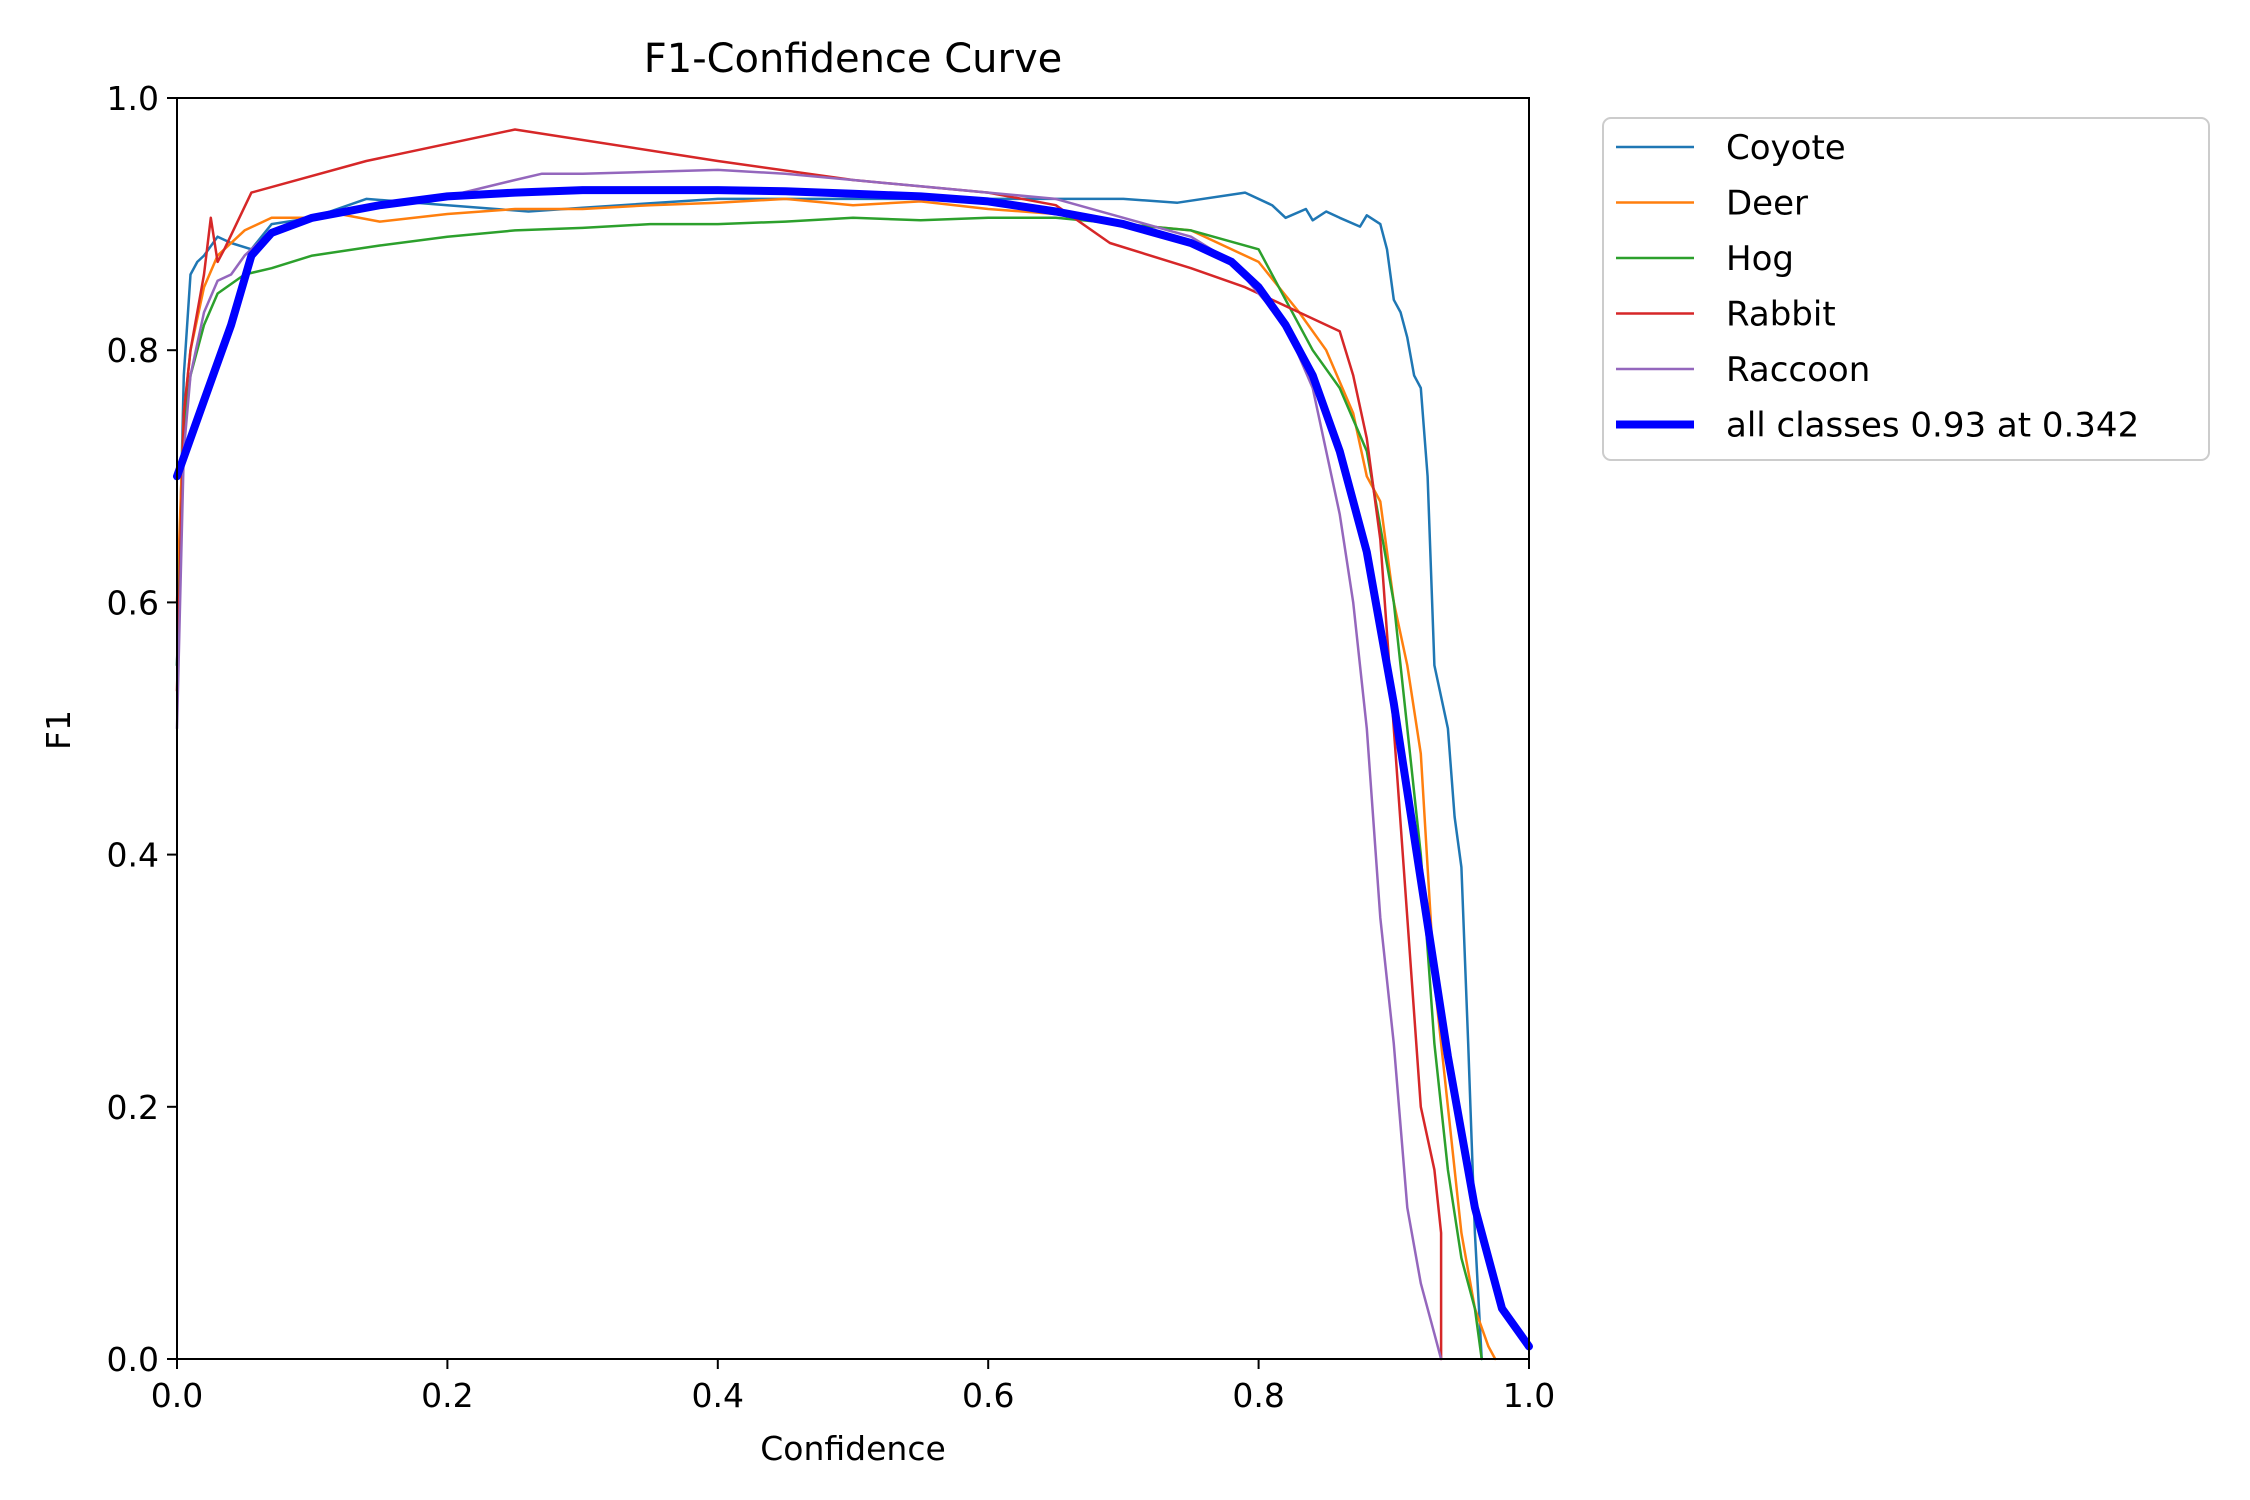  I want to click on y-tick-label: 0.6, so click(133, 602).